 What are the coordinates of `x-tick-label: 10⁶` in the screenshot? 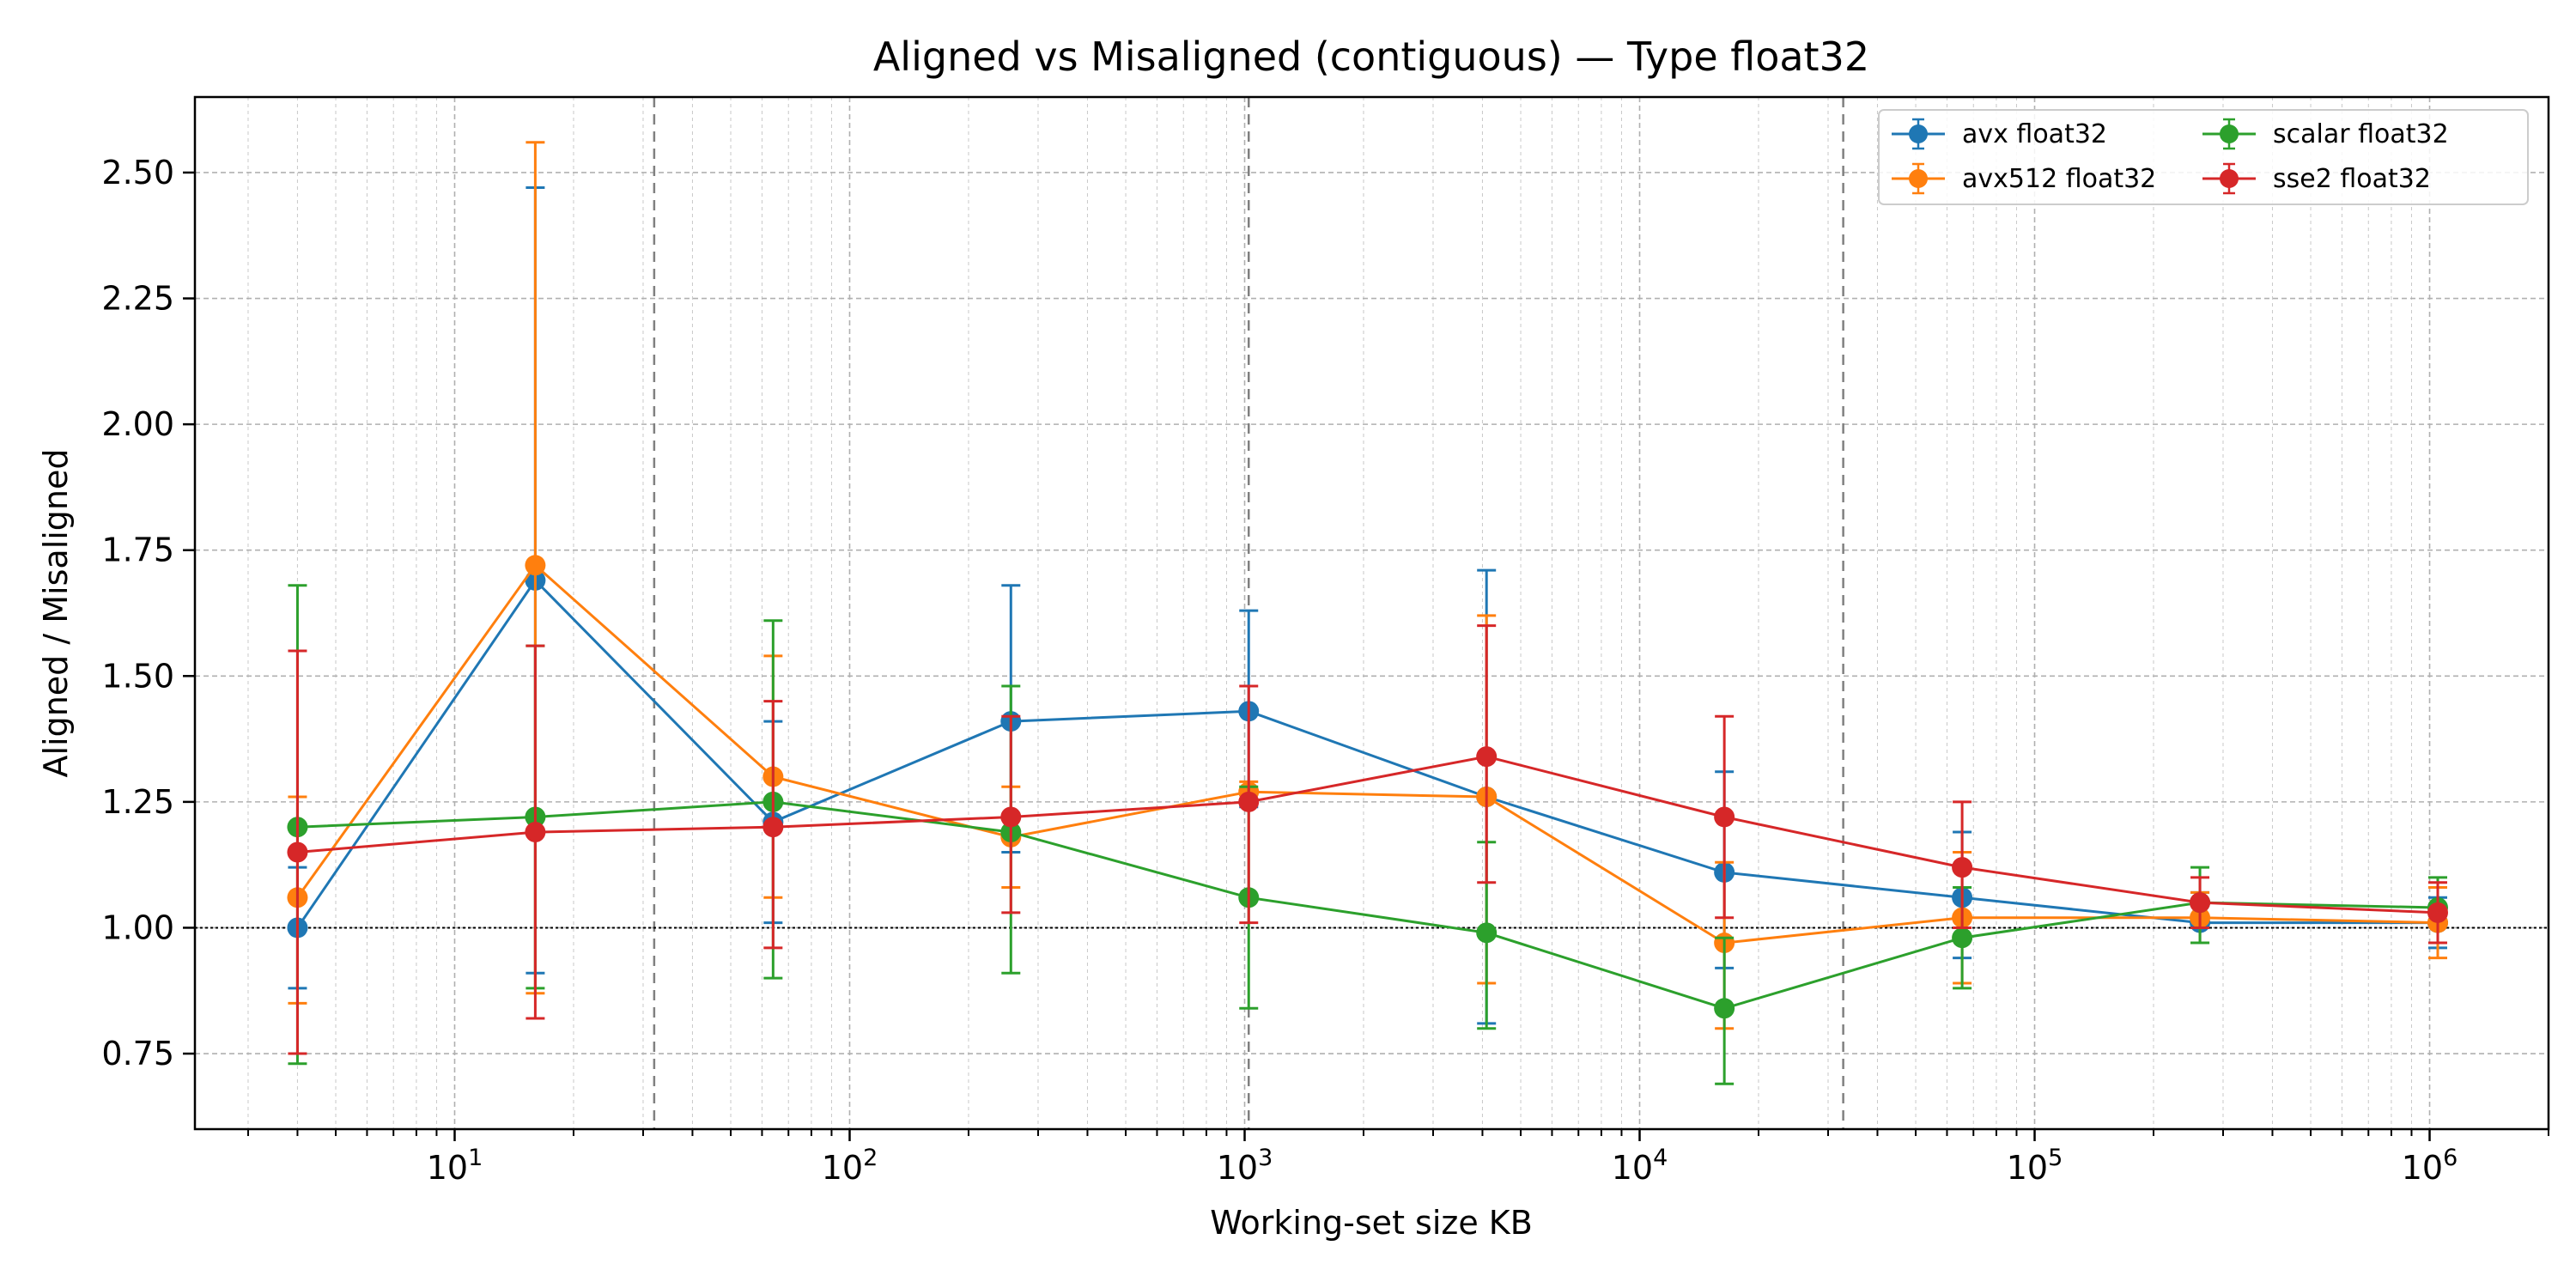 It's located at (2430, 1166).